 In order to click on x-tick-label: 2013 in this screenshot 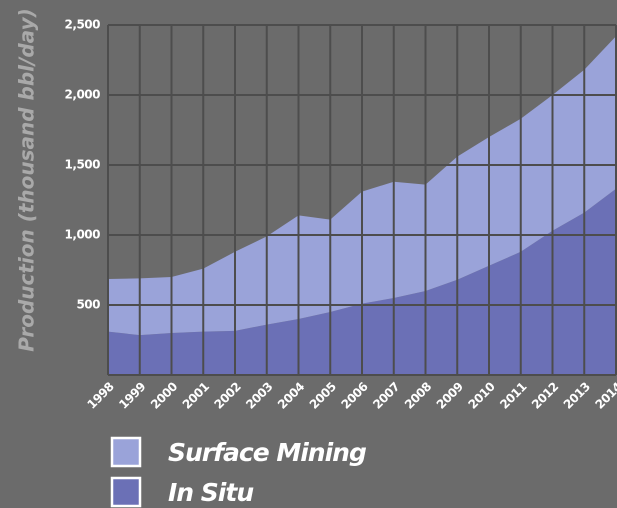, I will do `click(577, 396)`.